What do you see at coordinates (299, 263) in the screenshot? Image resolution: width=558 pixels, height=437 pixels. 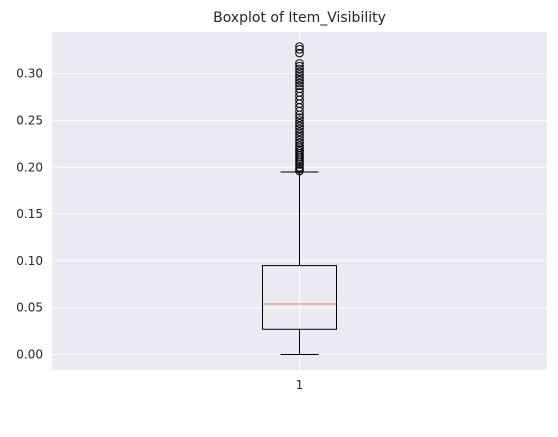 I see `box-plot` at bounding box center [299, 263].